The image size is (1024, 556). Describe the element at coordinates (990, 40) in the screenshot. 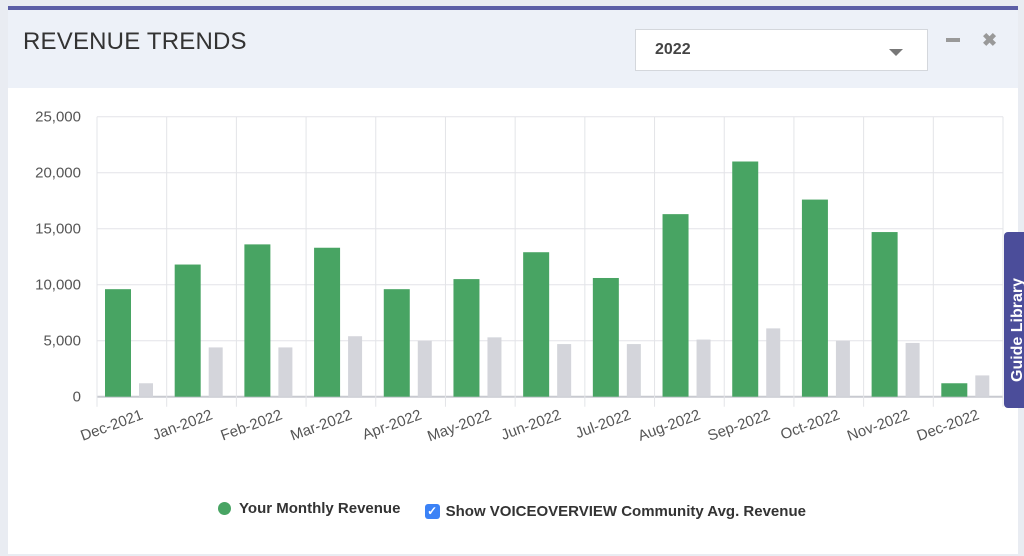

I see `close-icon: ✖` at that location.